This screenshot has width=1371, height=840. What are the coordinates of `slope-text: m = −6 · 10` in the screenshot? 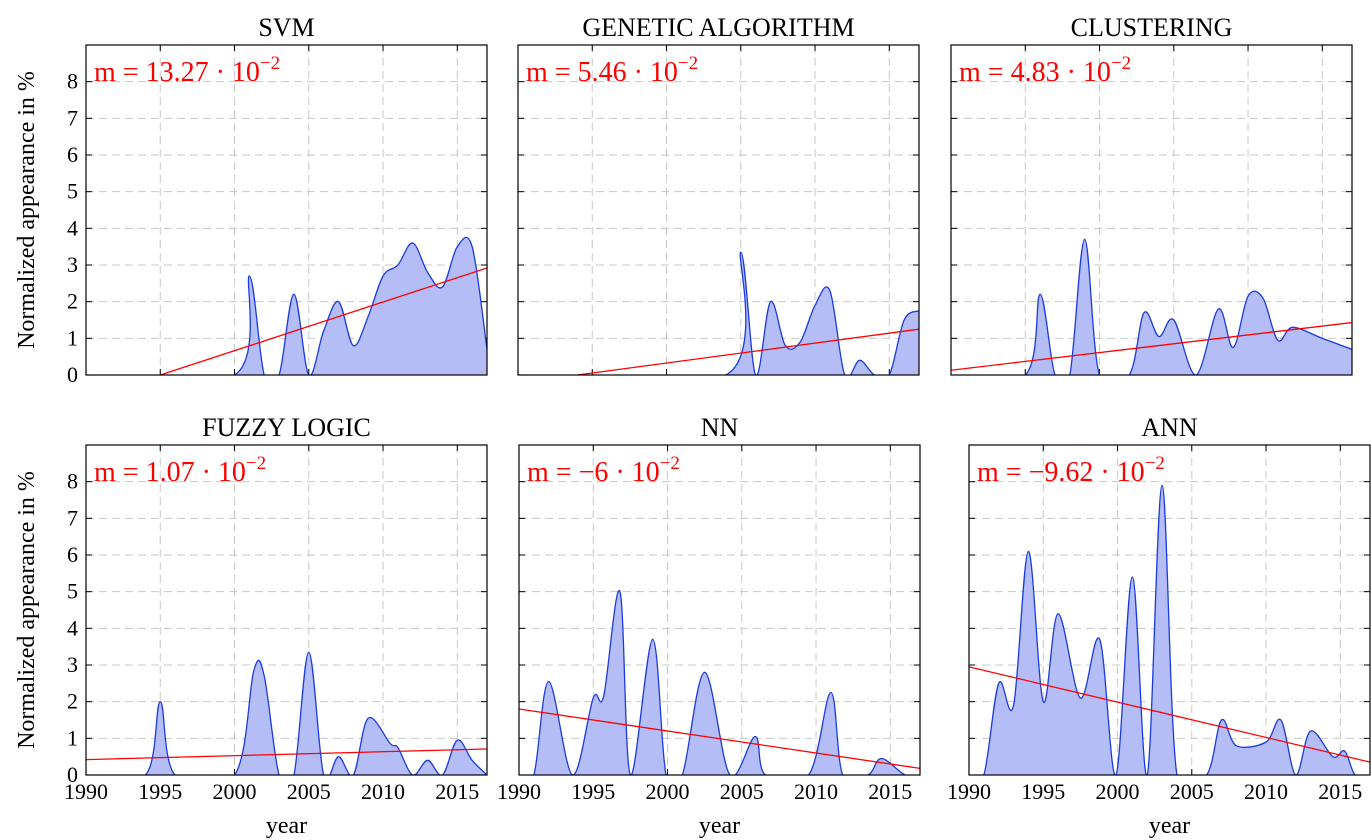 It's located at (593, 472).